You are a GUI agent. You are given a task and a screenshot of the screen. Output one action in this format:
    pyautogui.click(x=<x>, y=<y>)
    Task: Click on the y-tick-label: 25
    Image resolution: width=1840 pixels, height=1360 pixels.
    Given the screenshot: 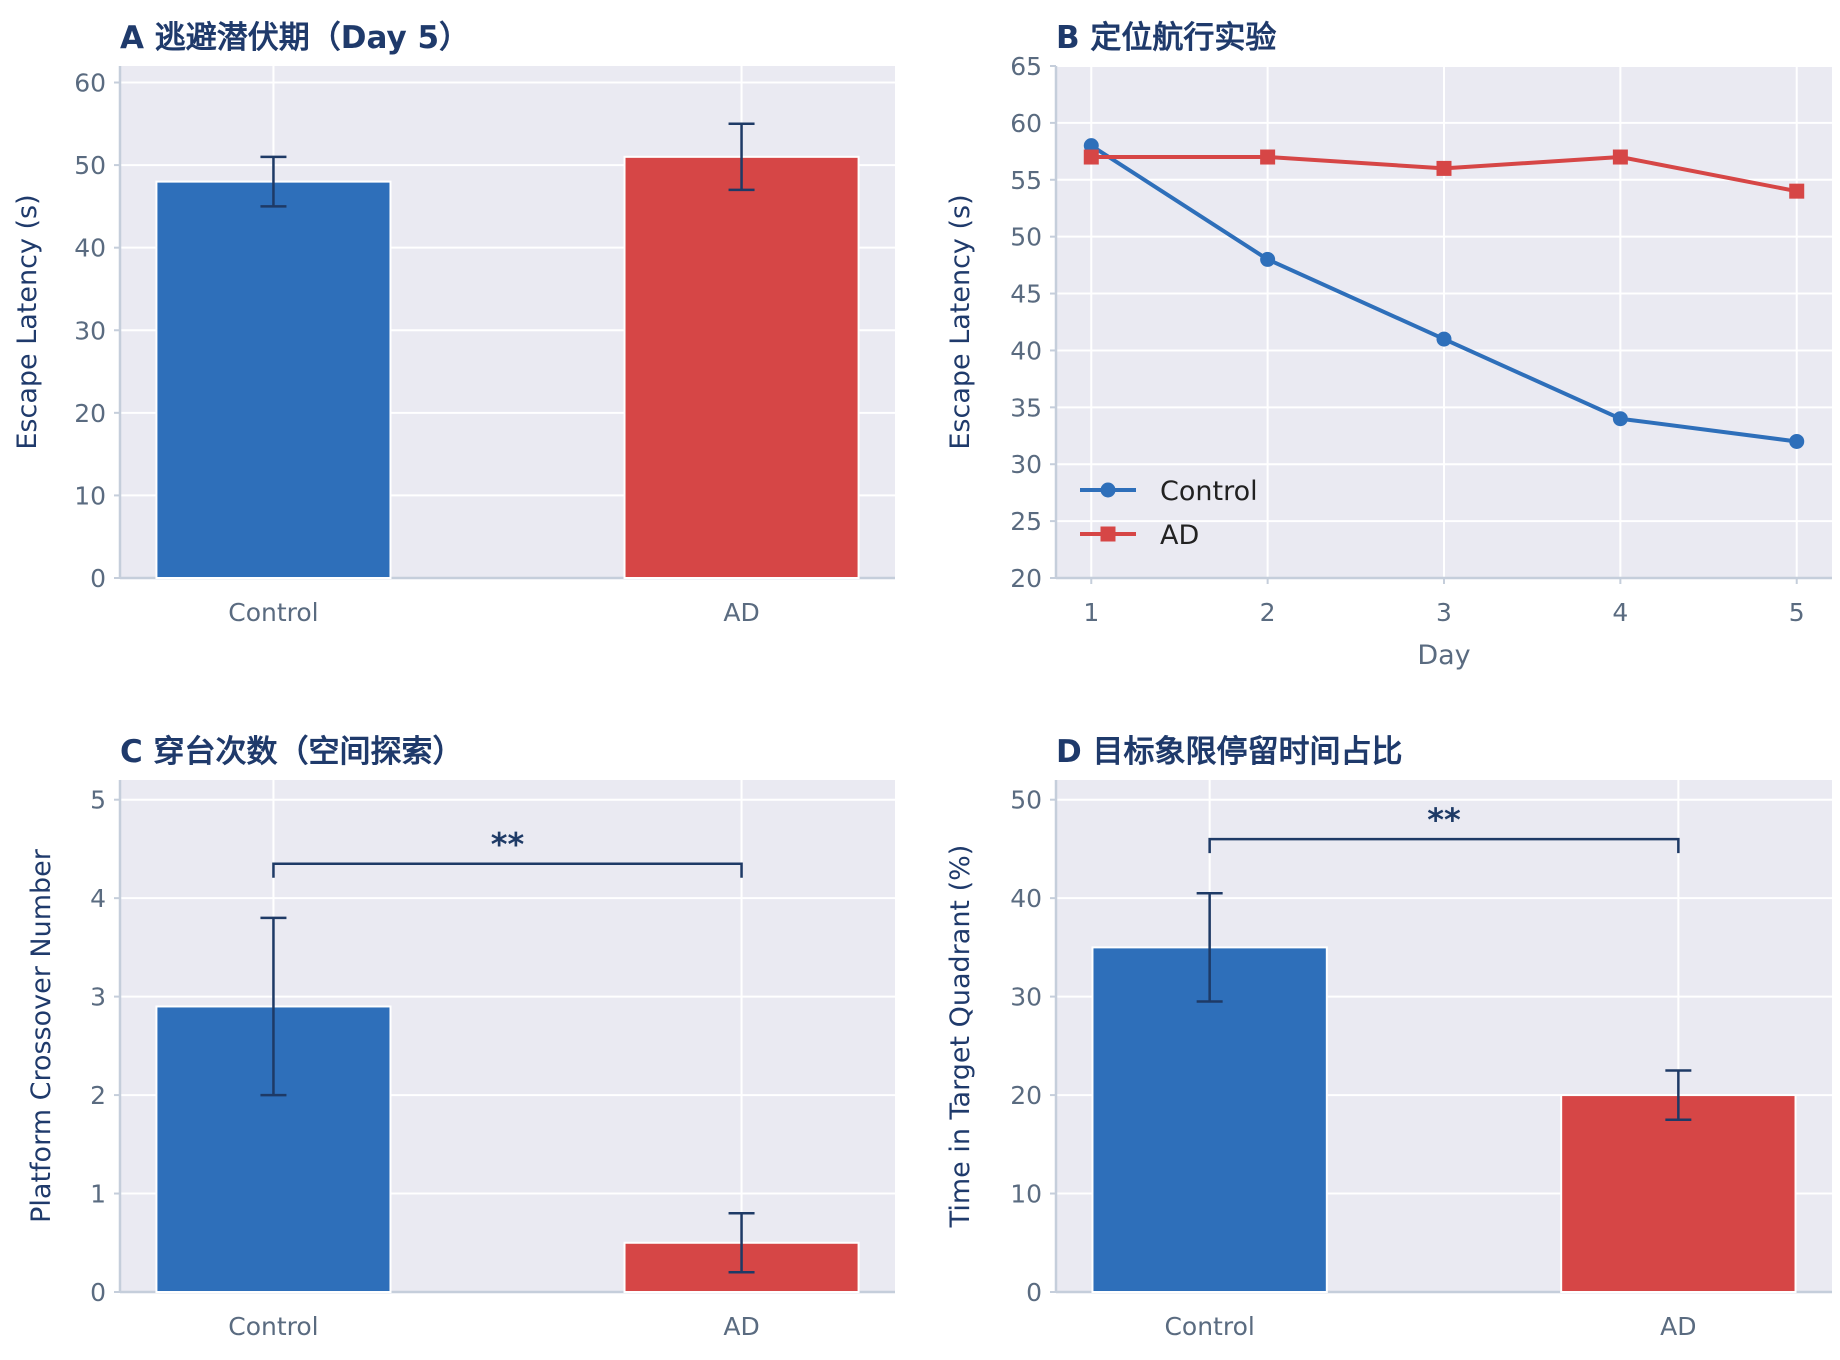 What is the action you would take?
    pyautogui.click(x=1026, y=521)
    